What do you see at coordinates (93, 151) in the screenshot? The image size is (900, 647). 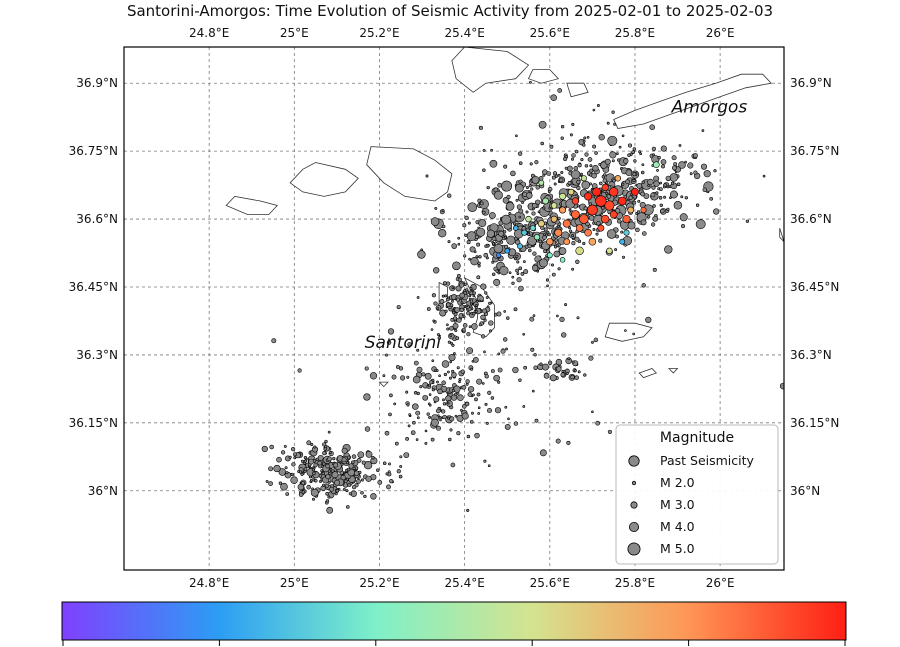 I see `lat-tick-label-left: 36.75°N` at bounding box center [93, 151].